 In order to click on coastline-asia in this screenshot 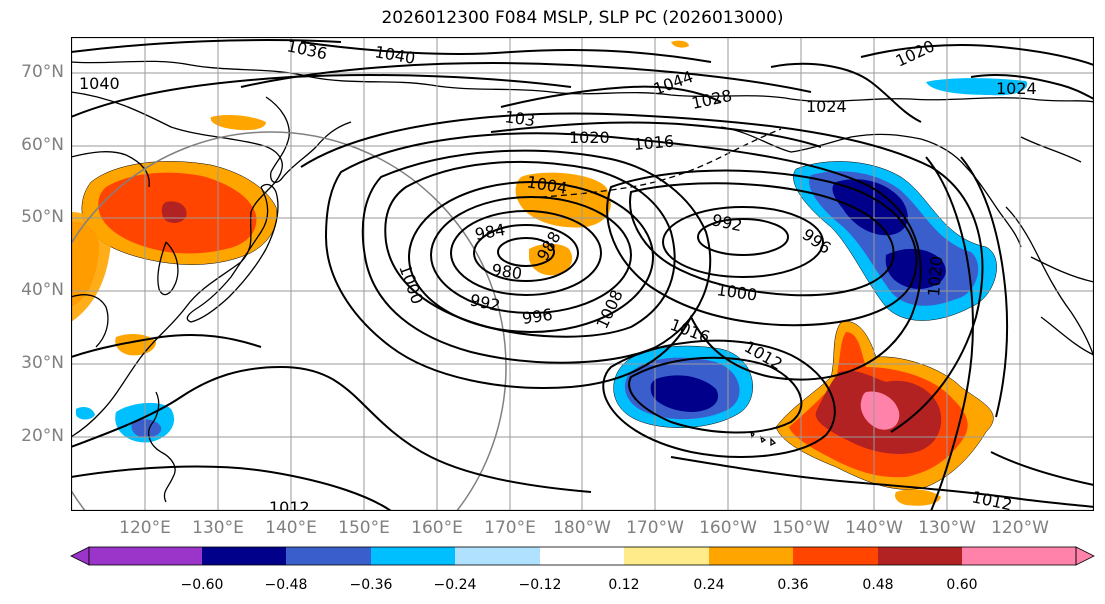, I will do `click(177, 264)`.